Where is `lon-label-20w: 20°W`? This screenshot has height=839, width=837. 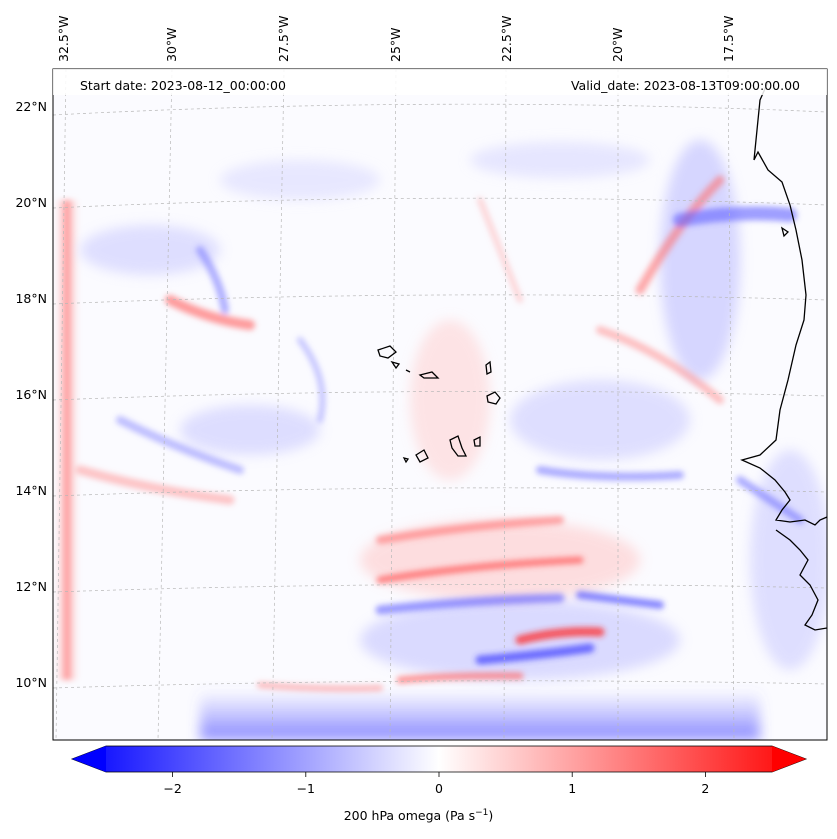
lon-label-20w: 20°W is located at coordinates (617, 44).